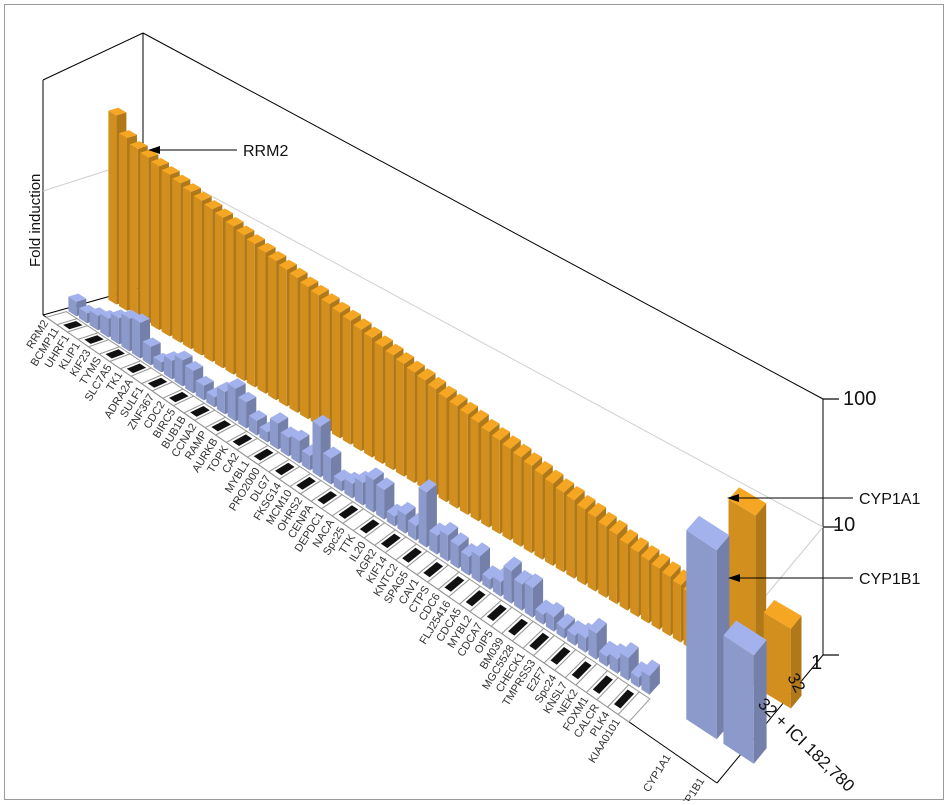  I want to click on bar-ici-spag5-top, so click(438, 529).